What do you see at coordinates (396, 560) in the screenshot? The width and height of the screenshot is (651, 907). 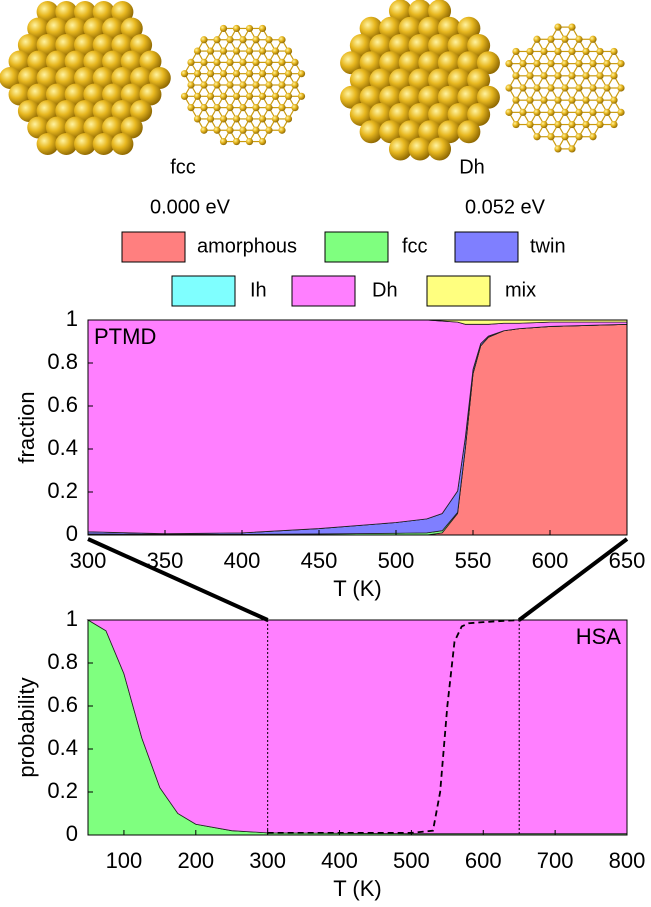 I see `x-tick-label: 500` at bounding box center [396, 560].